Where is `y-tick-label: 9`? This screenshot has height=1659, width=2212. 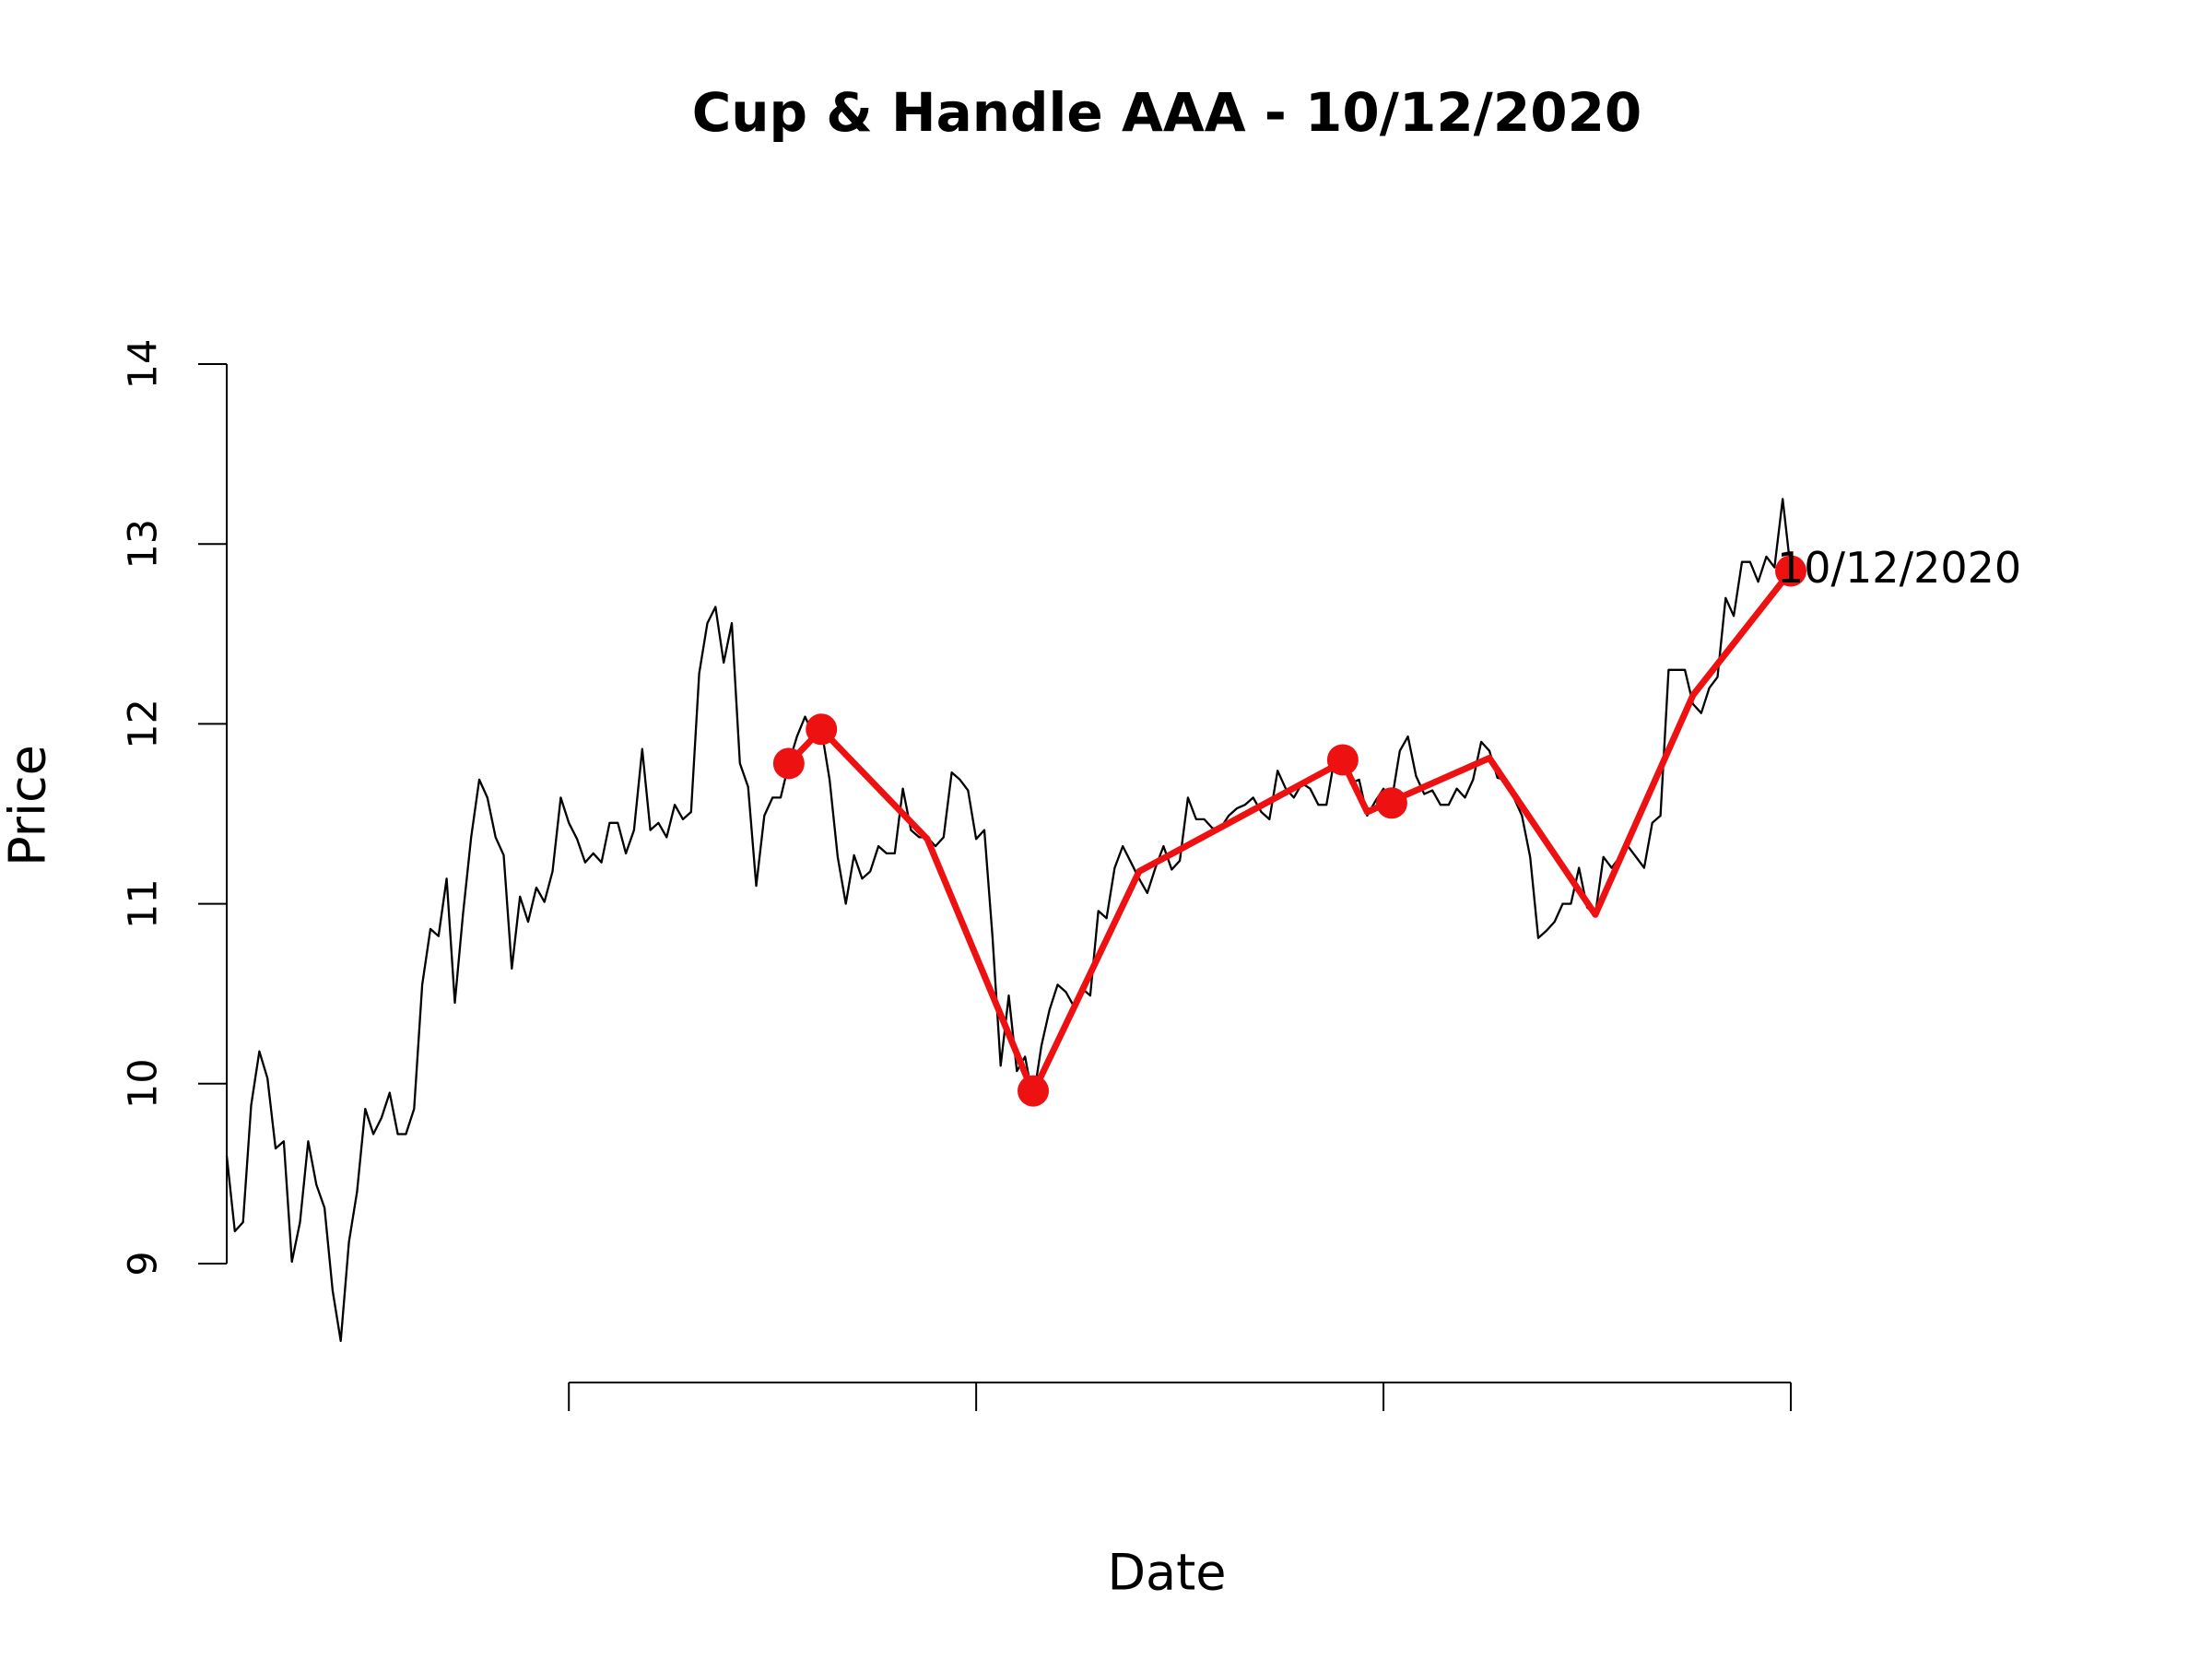 y-tick-label: 9 is located at coordinates (144, 1263).